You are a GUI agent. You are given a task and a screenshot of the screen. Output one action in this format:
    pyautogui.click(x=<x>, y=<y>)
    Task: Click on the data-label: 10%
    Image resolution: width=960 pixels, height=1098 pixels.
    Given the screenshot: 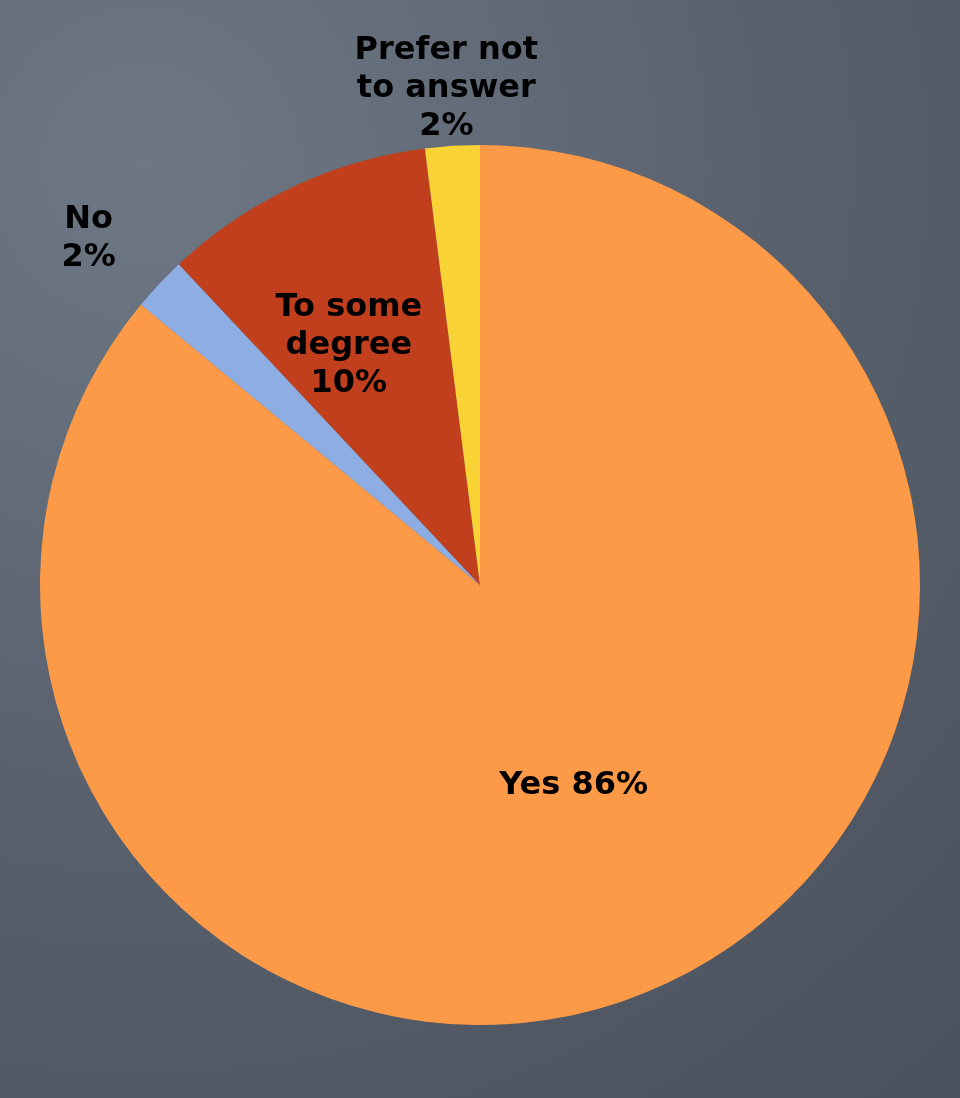 What is the action you would take?
    pyautogui.click(x=349, y=381)
    